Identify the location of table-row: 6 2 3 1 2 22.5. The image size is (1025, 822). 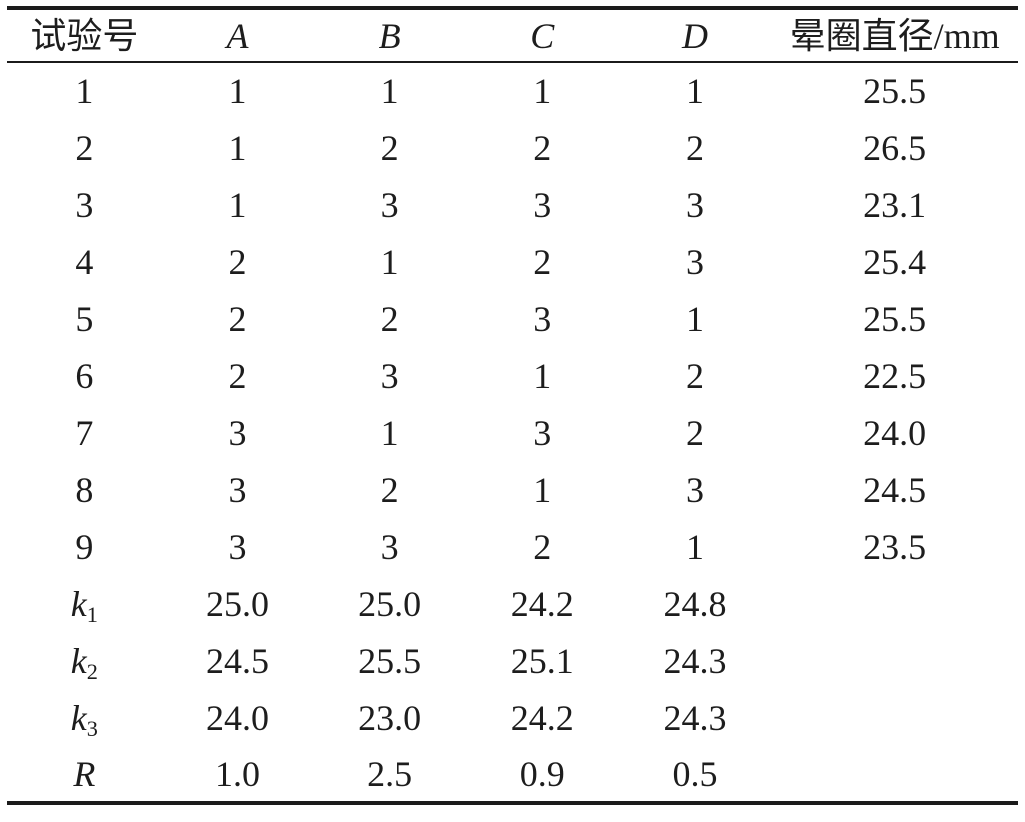
(512, 375).